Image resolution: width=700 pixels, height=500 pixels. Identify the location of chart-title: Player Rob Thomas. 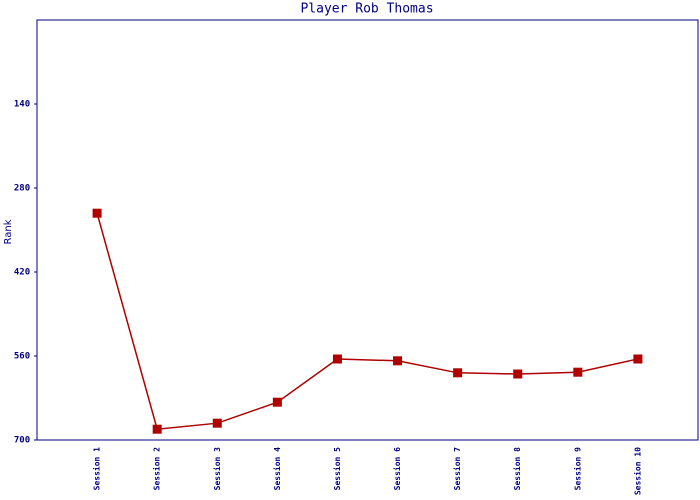
(366, 9).